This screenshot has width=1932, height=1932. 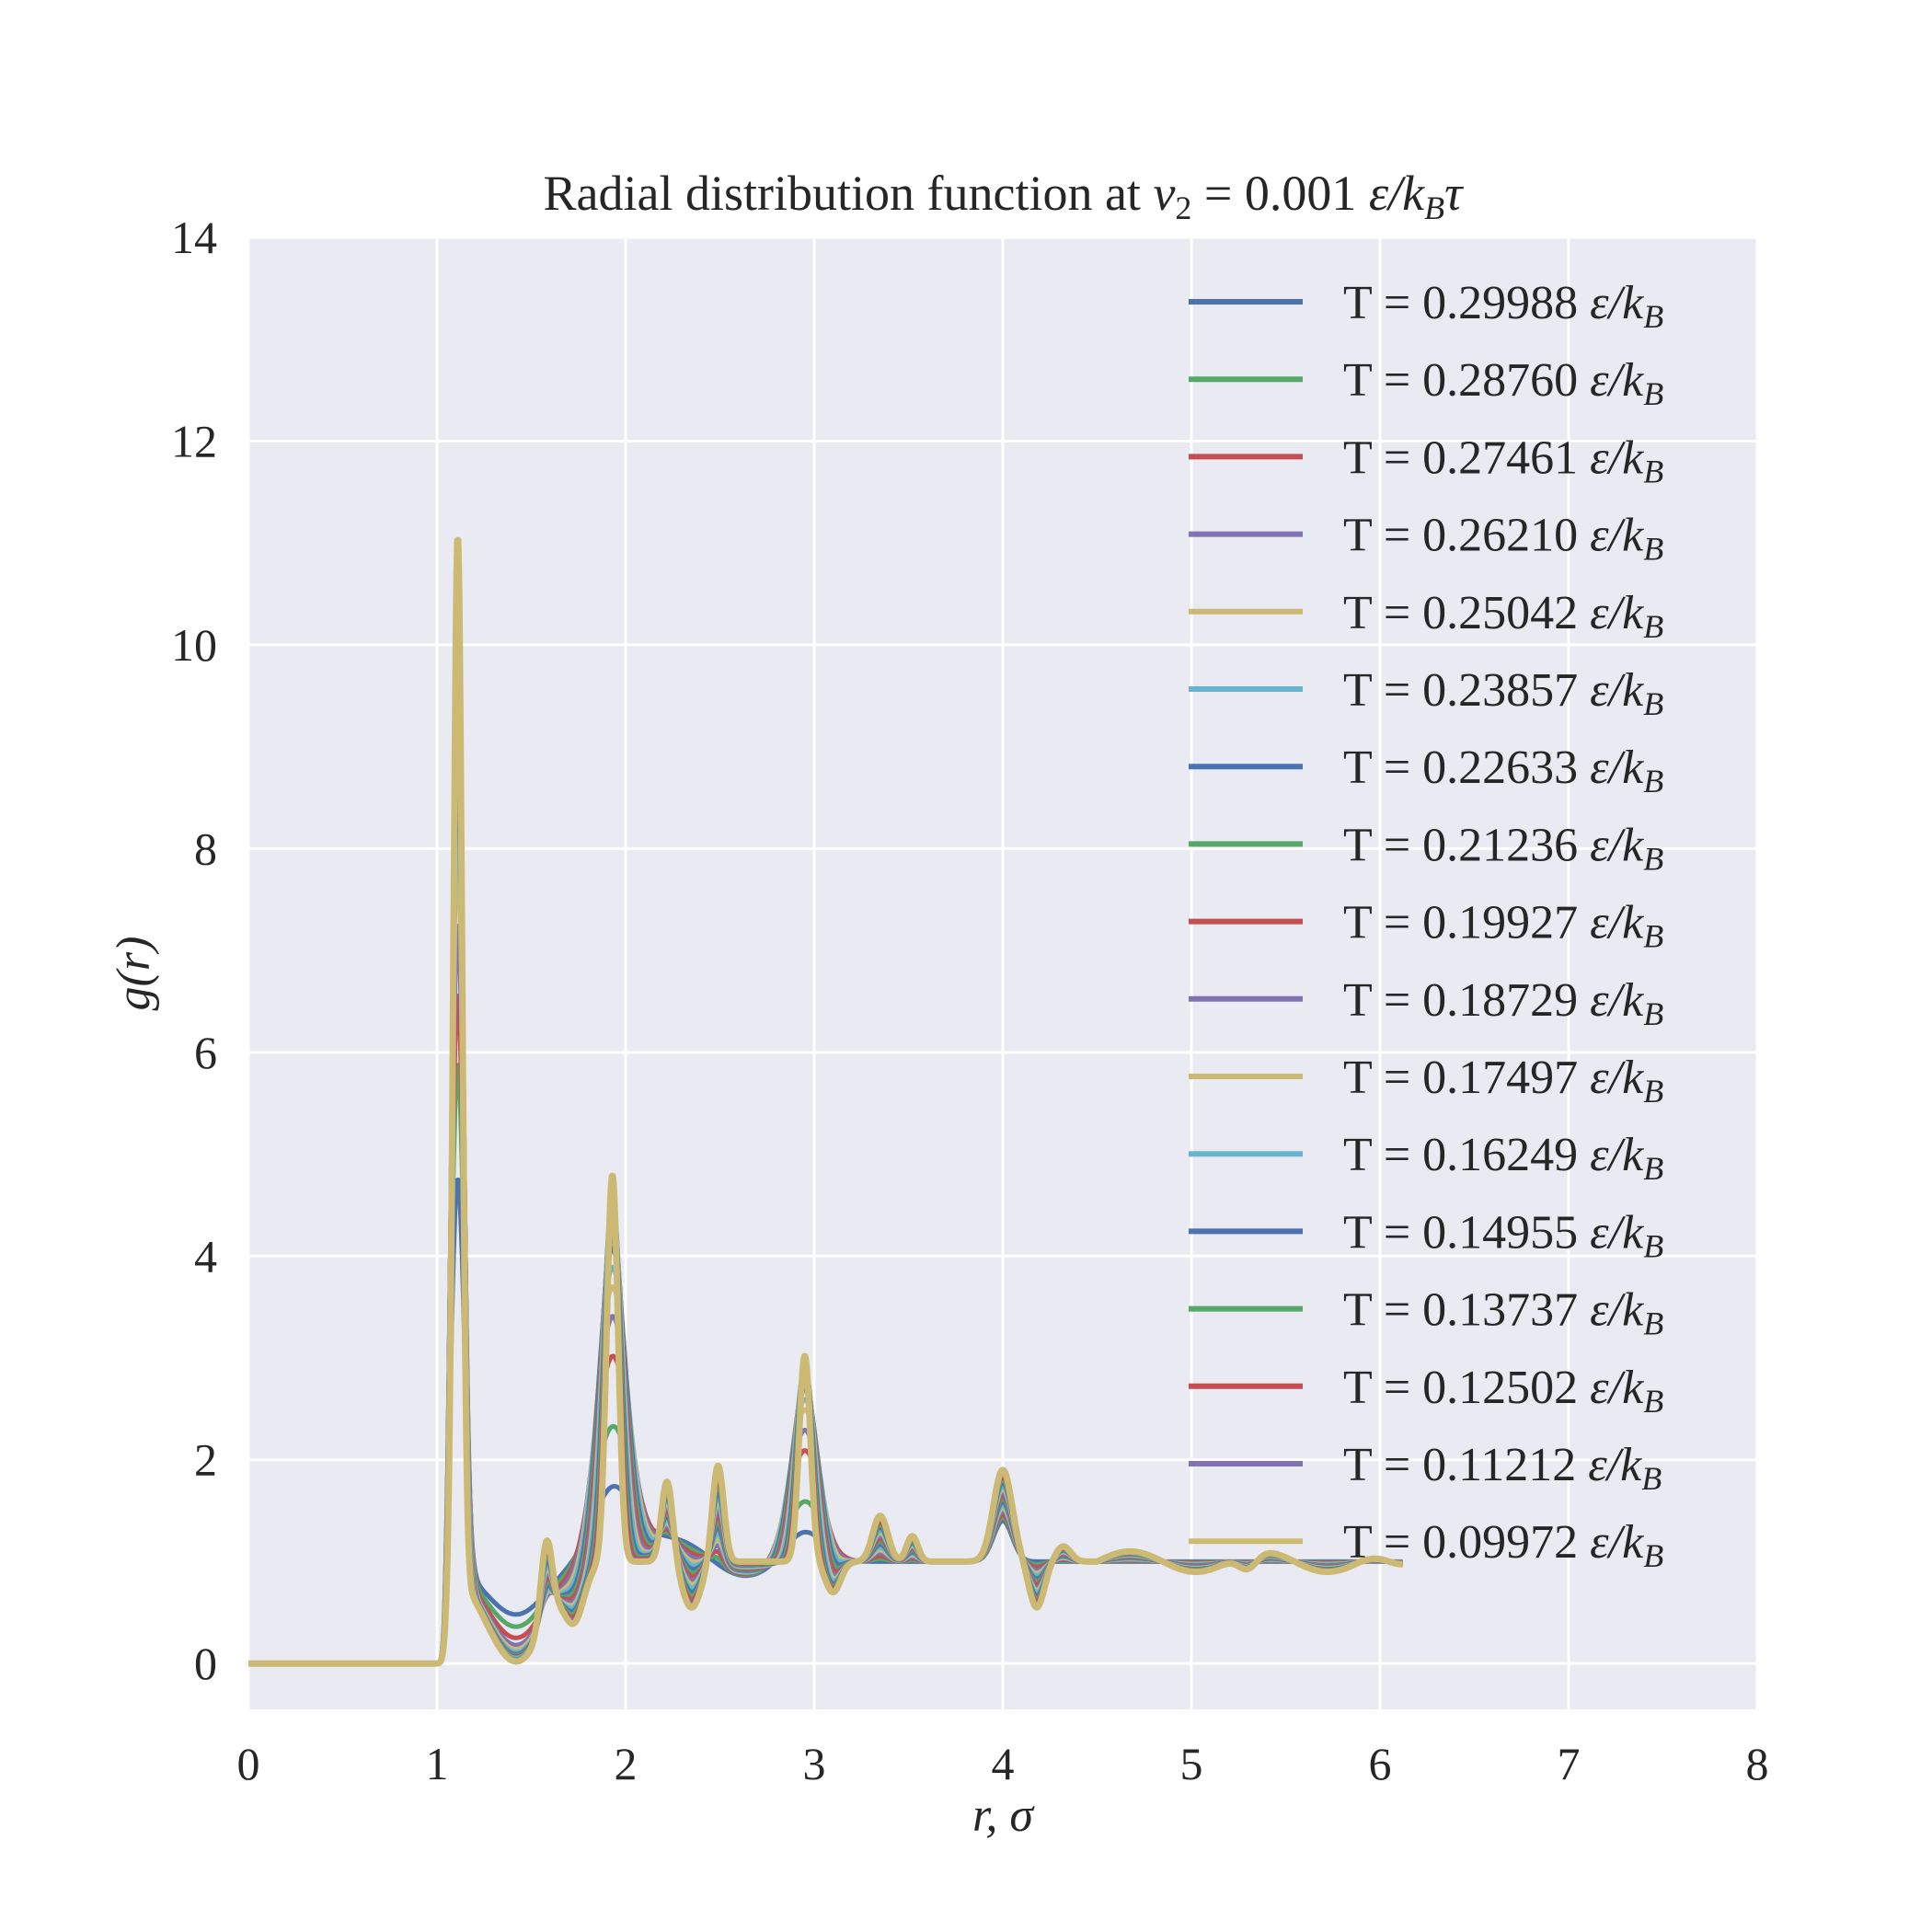 What do you see at coordinates (1503, 1391) in the screenshot?
I see `legend-label: T = 0.12502 ε/kB` at bounding box center [1503, 1391].